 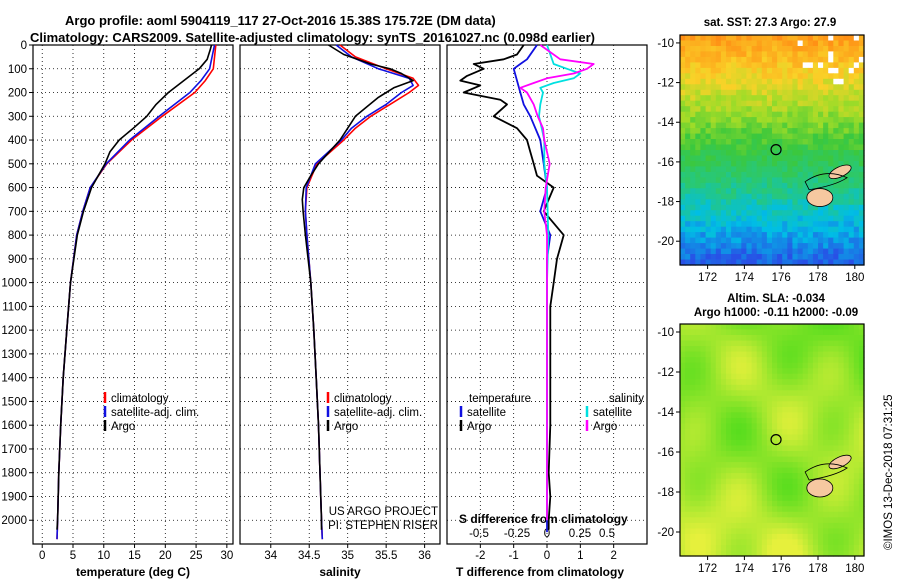 I want to click on diff-series-temp-argo, so click(x=512, y=287).